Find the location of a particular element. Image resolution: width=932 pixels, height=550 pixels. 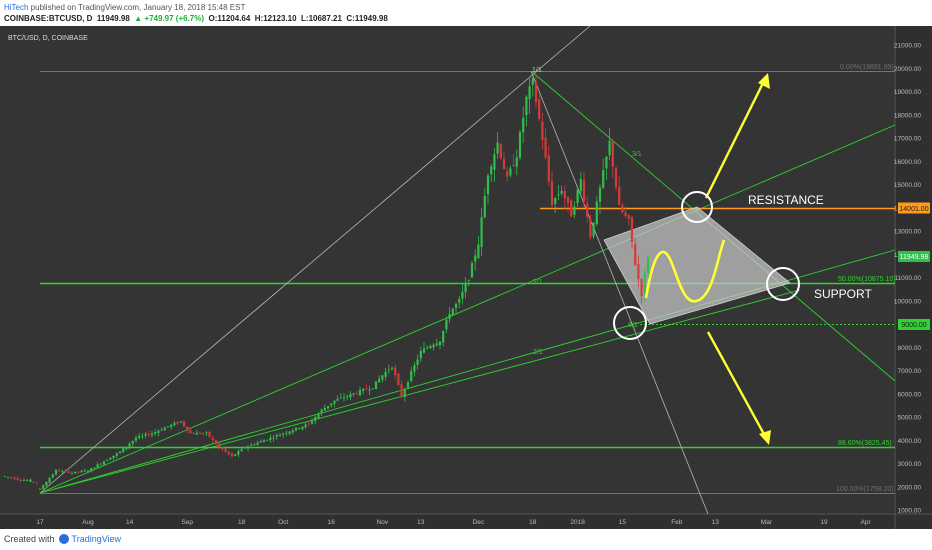

bullish-arrow-line is located at coordinates (735, 139).